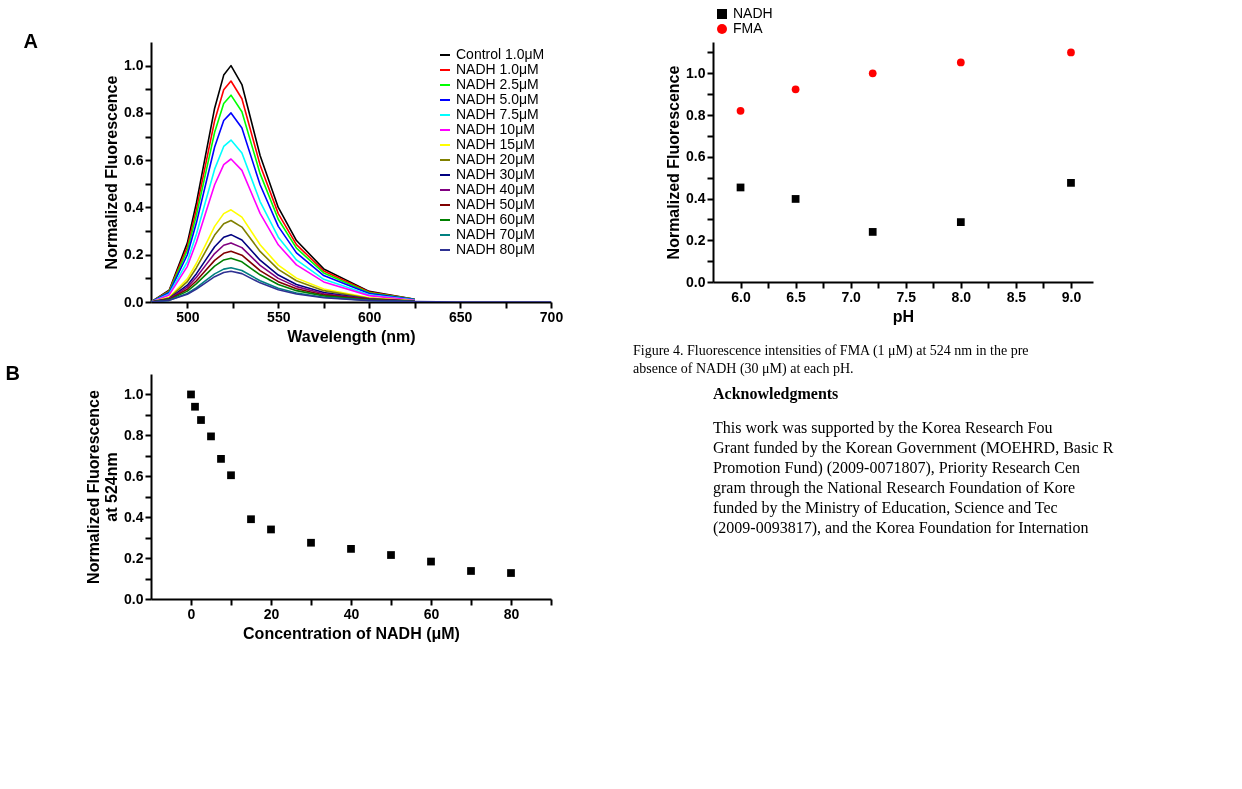 Image resolution: width=1242 pixels, height=789 pixels. What do you see at coordinates (500, 54) in the screenshot?
I see `legend-label: Control 1.0μM` at bounding box center [500, 54].